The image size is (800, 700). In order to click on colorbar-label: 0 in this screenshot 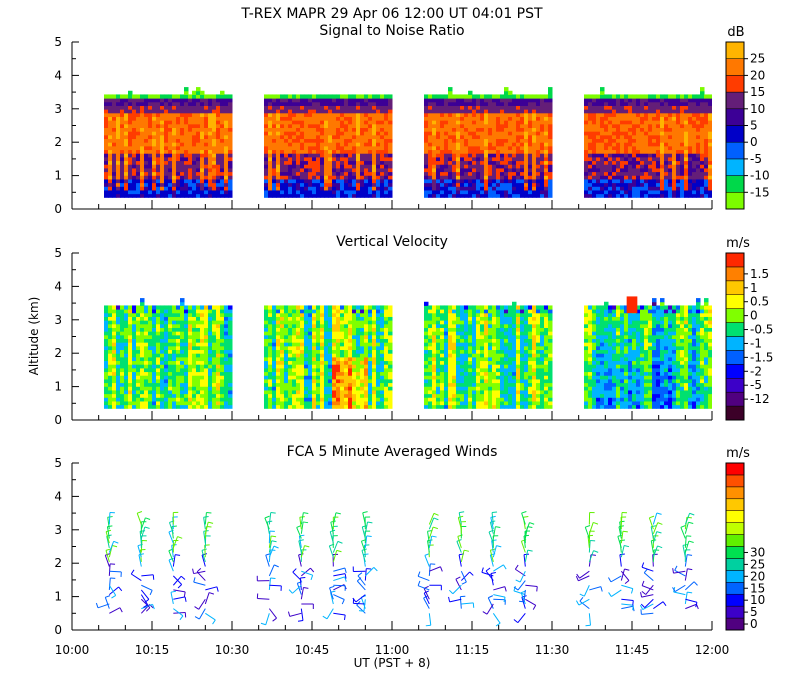, I will do `click(754, 142)`.